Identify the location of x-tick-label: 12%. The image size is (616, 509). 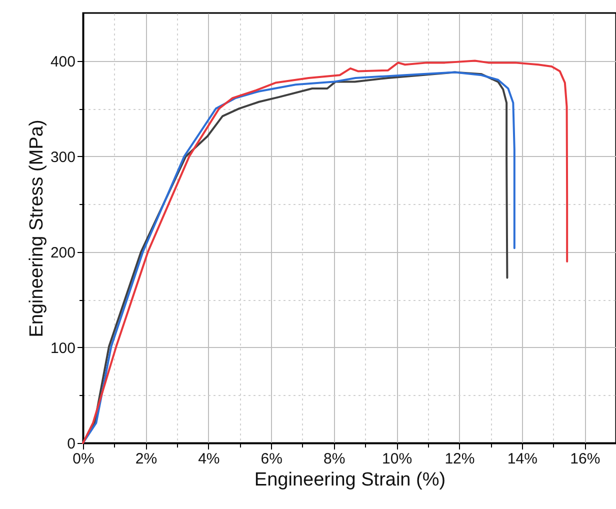
(459, 459).